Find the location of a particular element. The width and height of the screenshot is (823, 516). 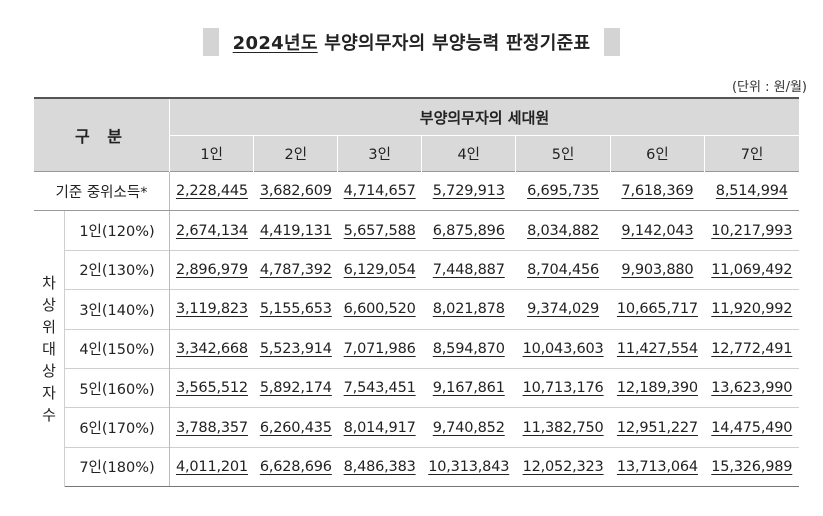

table-cell: 5,892,174 is located at coordinates (295, 387).